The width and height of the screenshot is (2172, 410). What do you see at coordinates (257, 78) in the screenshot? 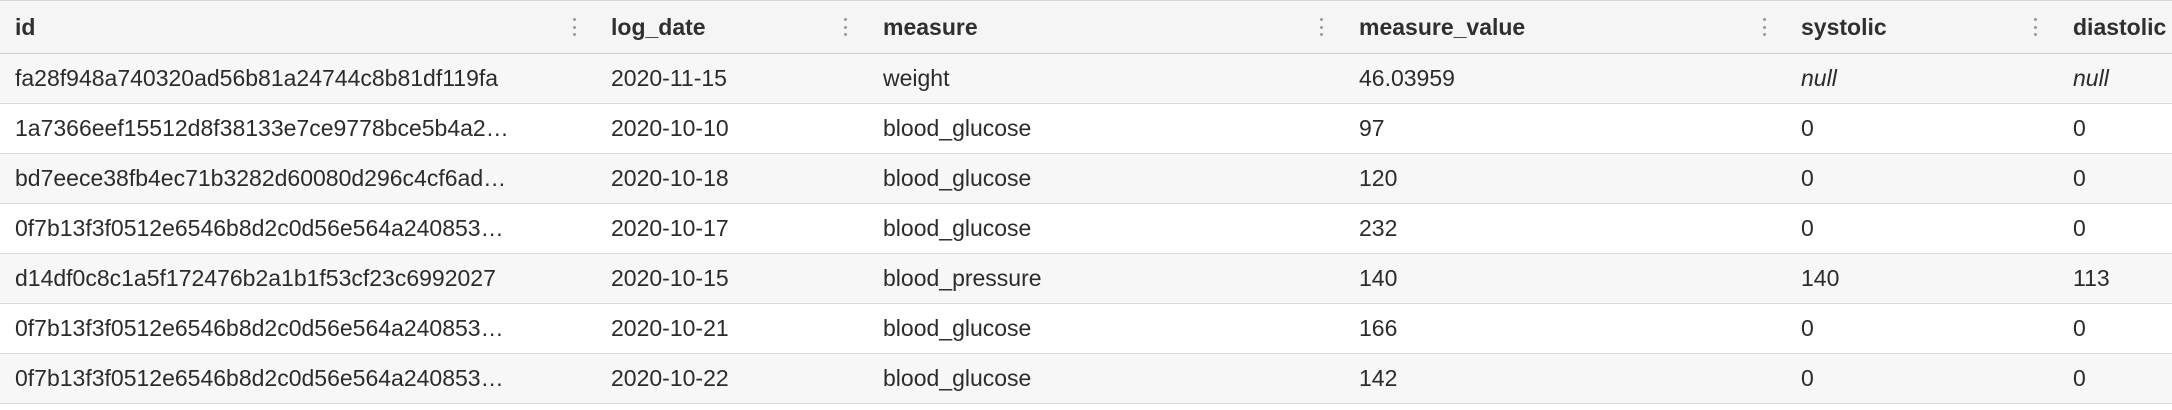
I see `cell-id: fa28f948a740320ad56b81a24744c8b81df119fa` at bounding box center [257, 78].